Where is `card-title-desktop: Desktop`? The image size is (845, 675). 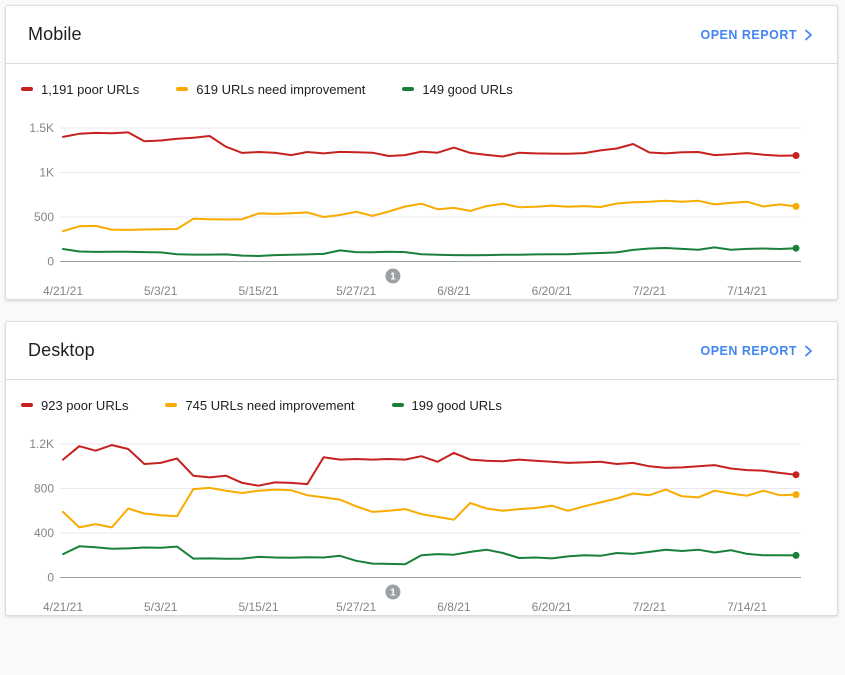
card-title-desktop: Desktop is located at coordinates (61, 350).